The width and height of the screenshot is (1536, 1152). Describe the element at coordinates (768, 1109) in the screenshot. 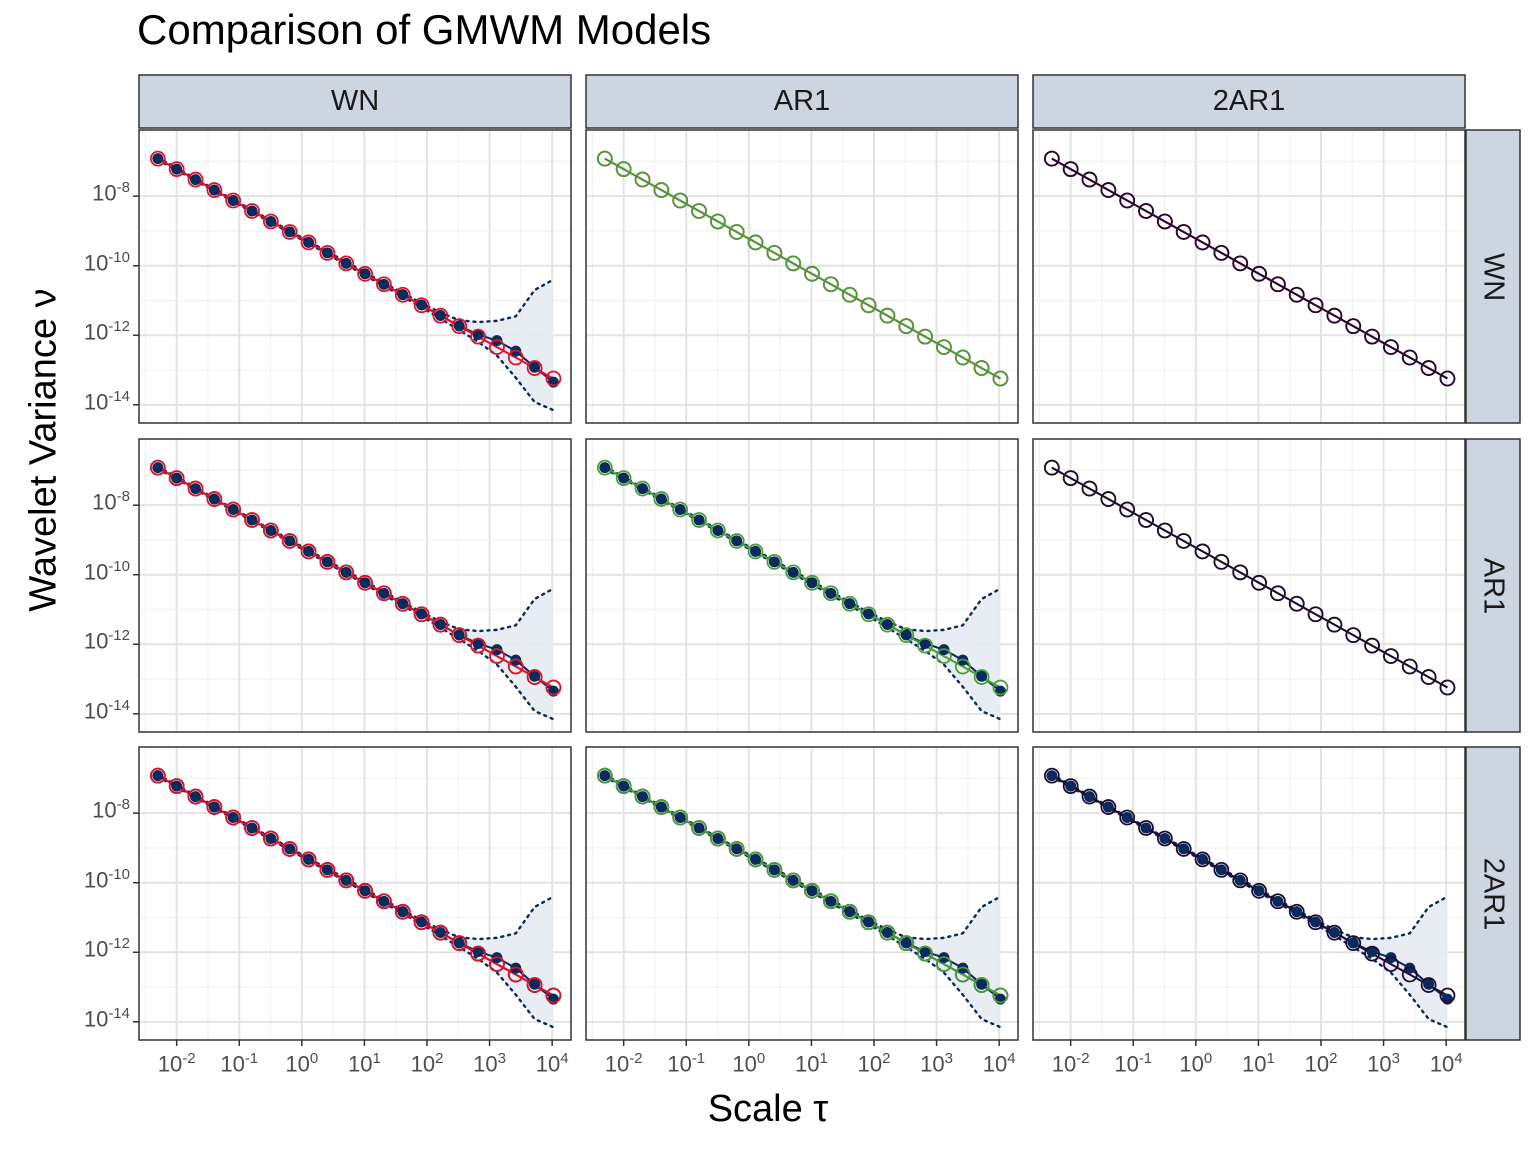

I see `x-axis-label: Scale τ` at that location.